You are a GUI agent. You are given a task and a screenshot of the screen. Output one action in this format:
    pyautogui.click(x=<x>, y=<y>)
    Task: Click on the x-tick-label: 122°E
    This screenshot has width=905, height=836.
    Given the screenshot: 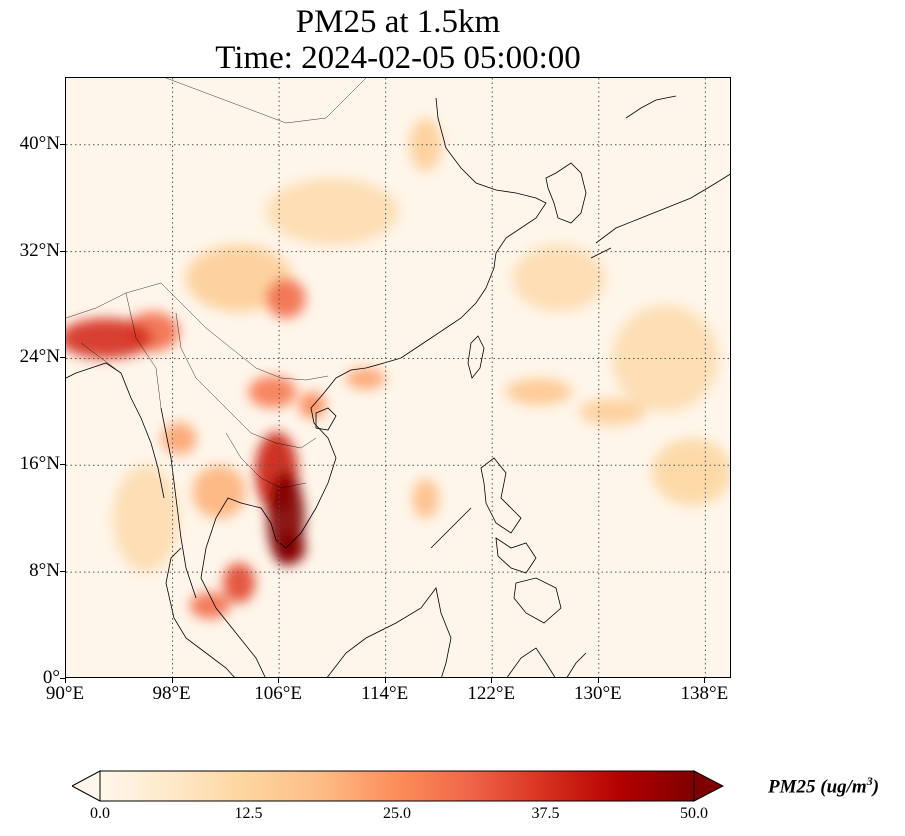 What is the action you would take?
    pyautogui.click(x=491, y=693)
    